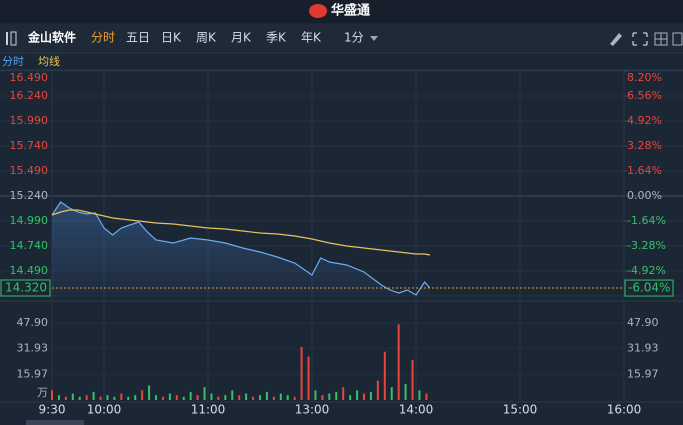  I want to click on toolbar, so click(341, 38).